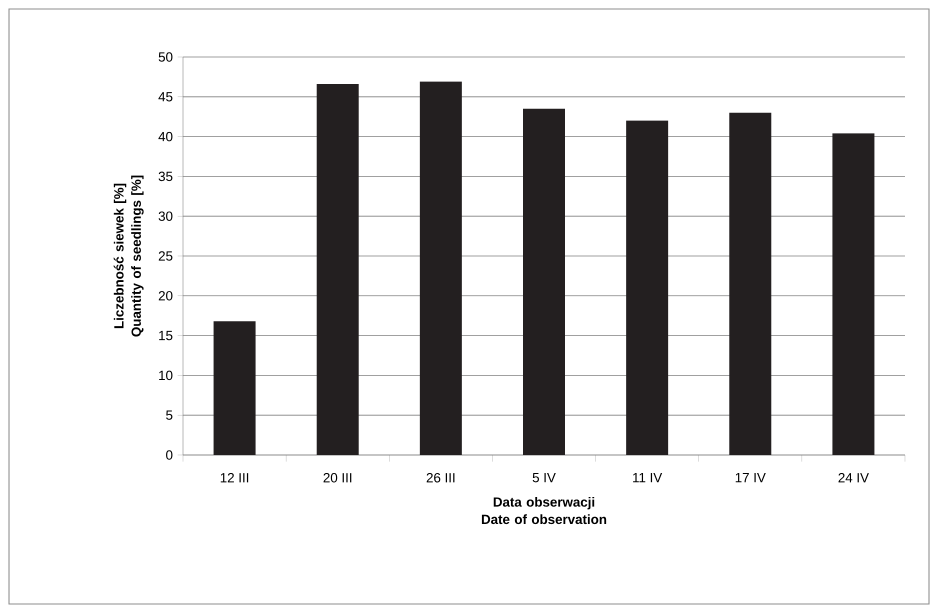  Describe the element at coordinates (338, 477) in the screenshot. I see `x-tick-label: 20 III` at that location.